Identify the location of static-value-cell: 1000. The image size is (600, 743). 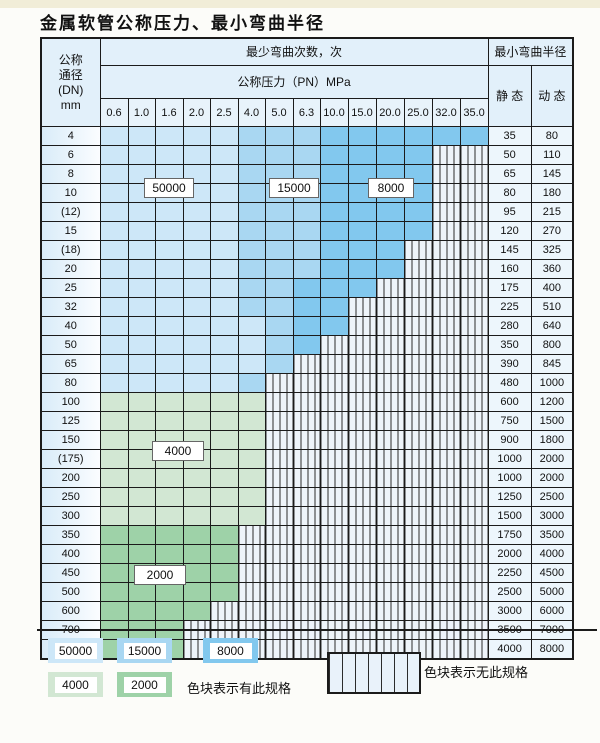
(509, 459).